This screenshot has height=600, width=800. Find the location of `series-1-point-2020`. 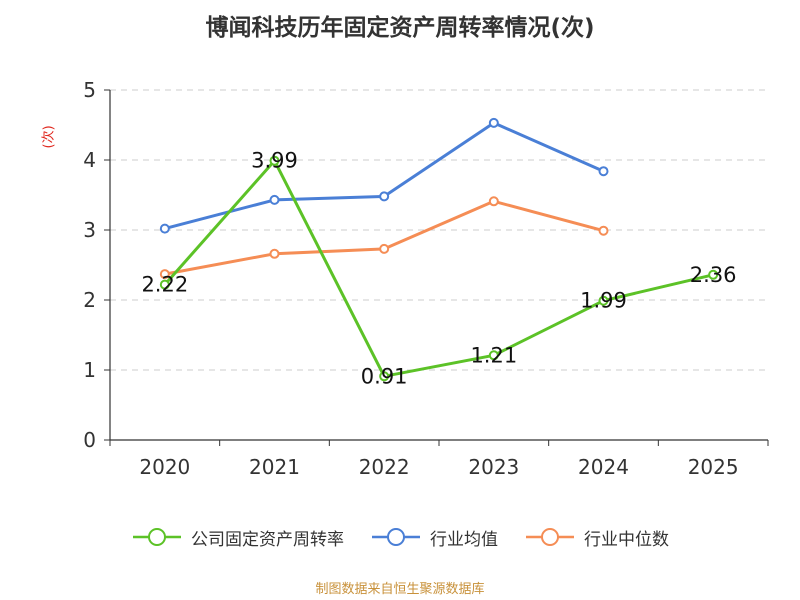

series-1-point-2020 is located at coordinates (164, 228).